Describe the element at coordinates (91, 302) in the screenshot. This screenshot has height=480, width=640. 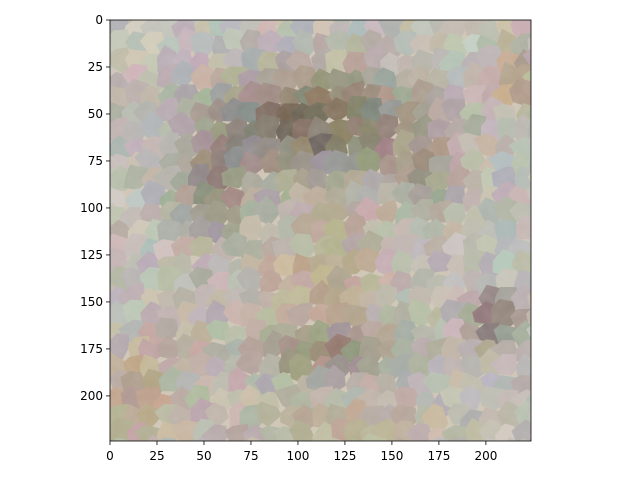
I see `y-tick-label: 150` at that location.